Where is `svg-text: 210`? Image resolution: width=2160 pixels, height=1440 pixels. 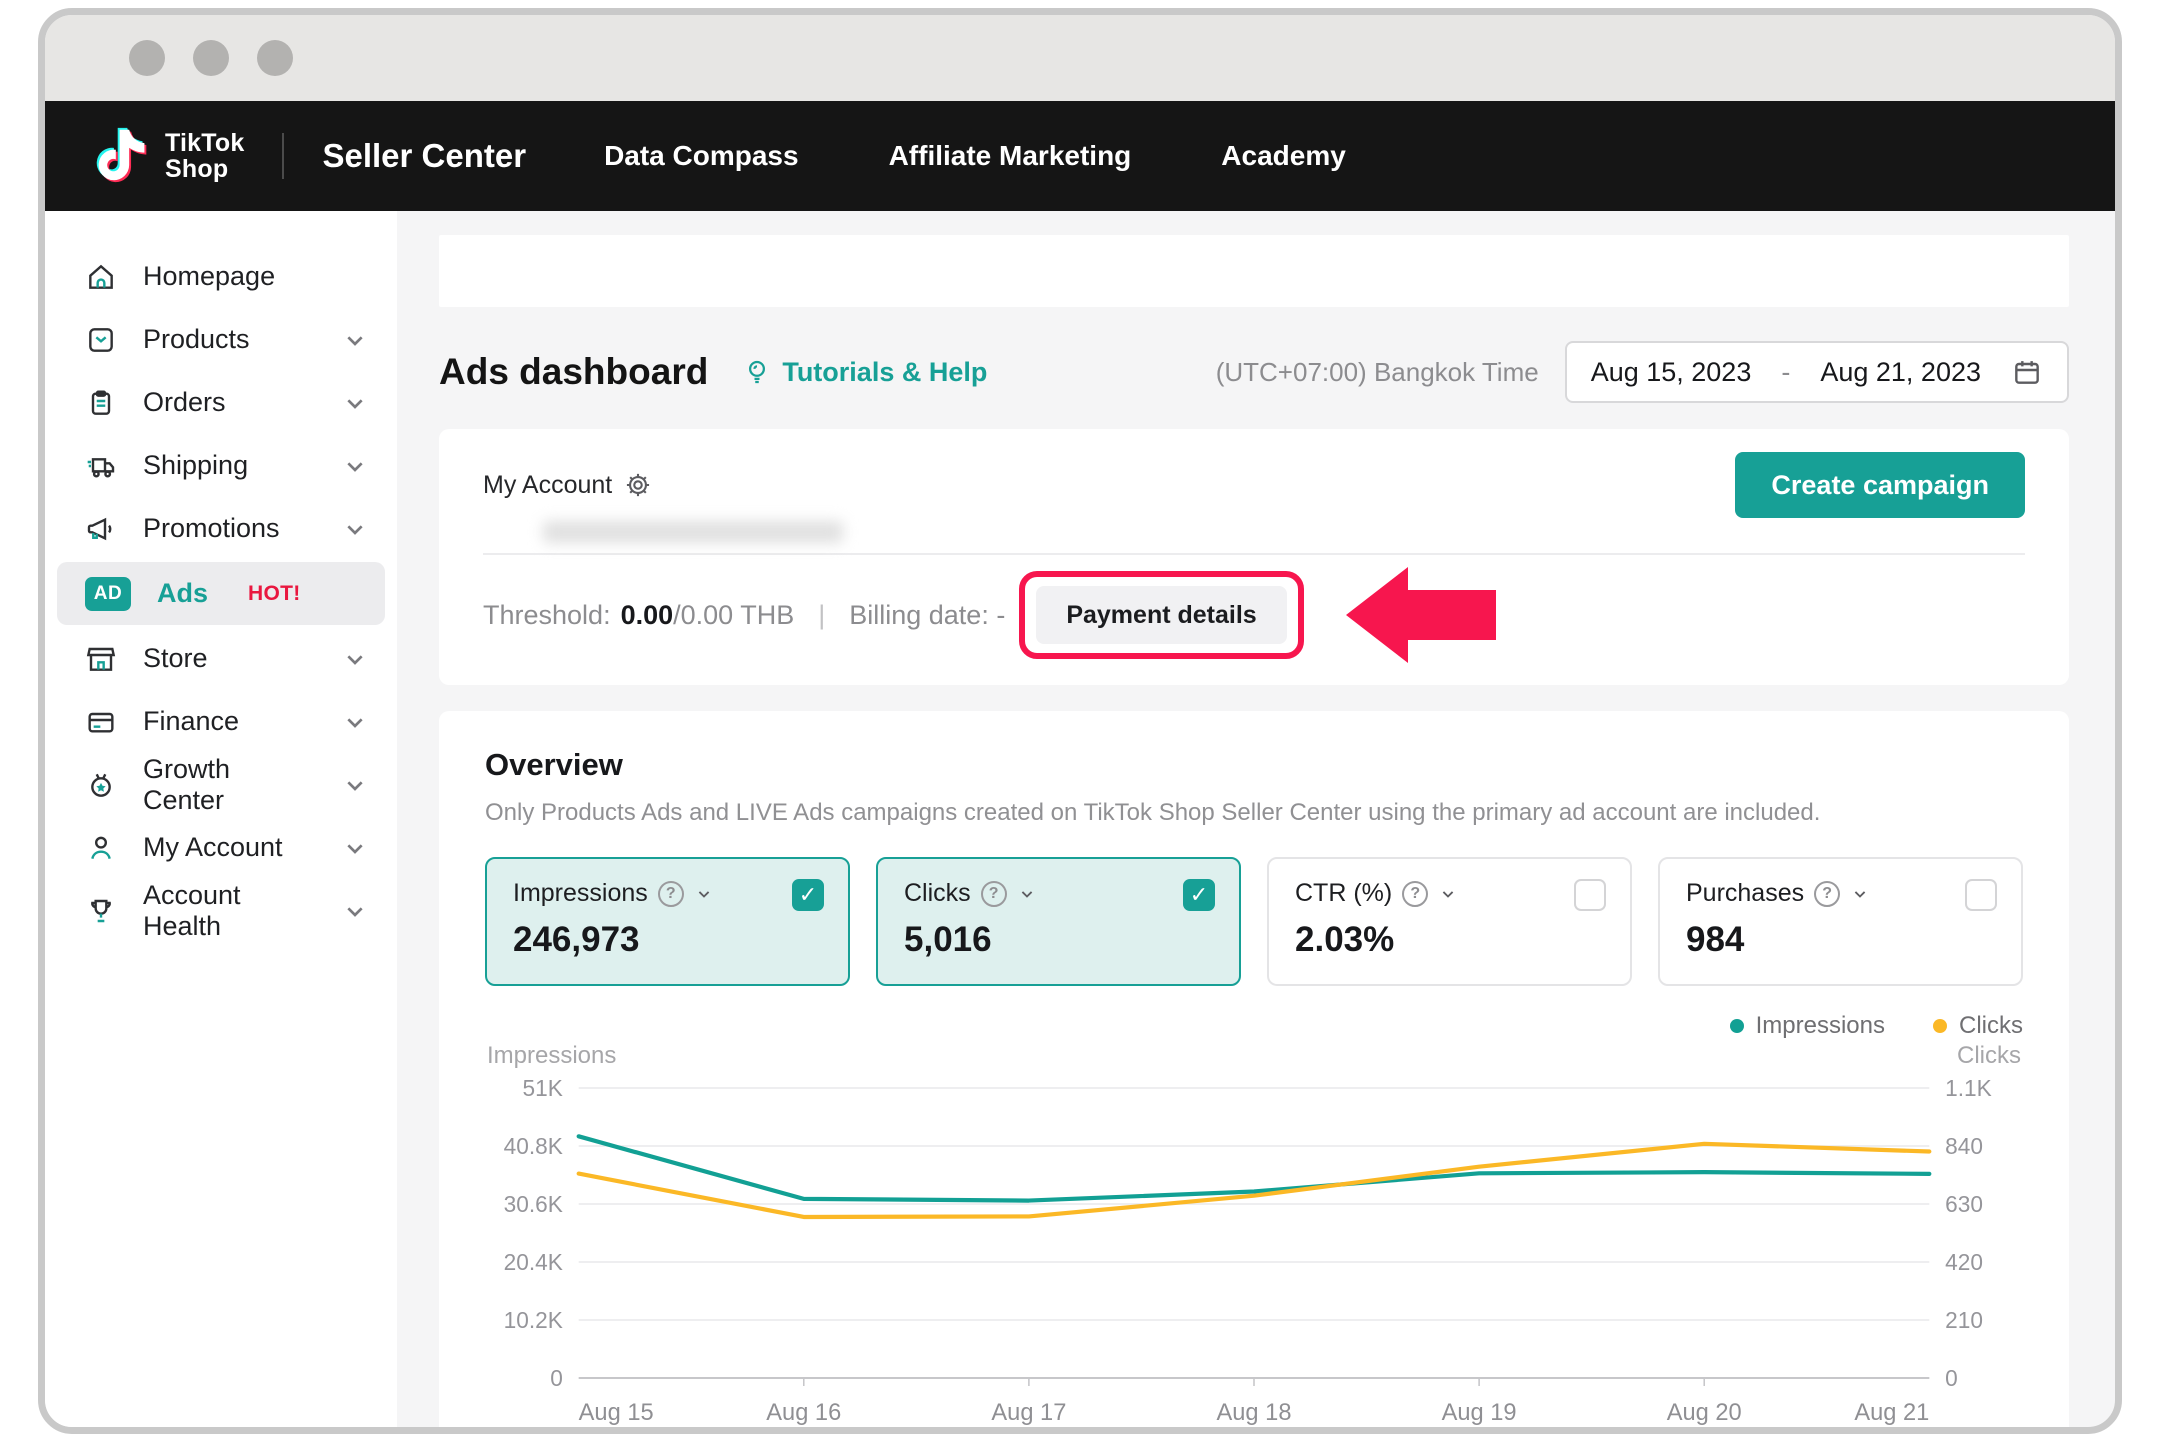 svg-text: 210 is located at coordinates (1964, 1320).